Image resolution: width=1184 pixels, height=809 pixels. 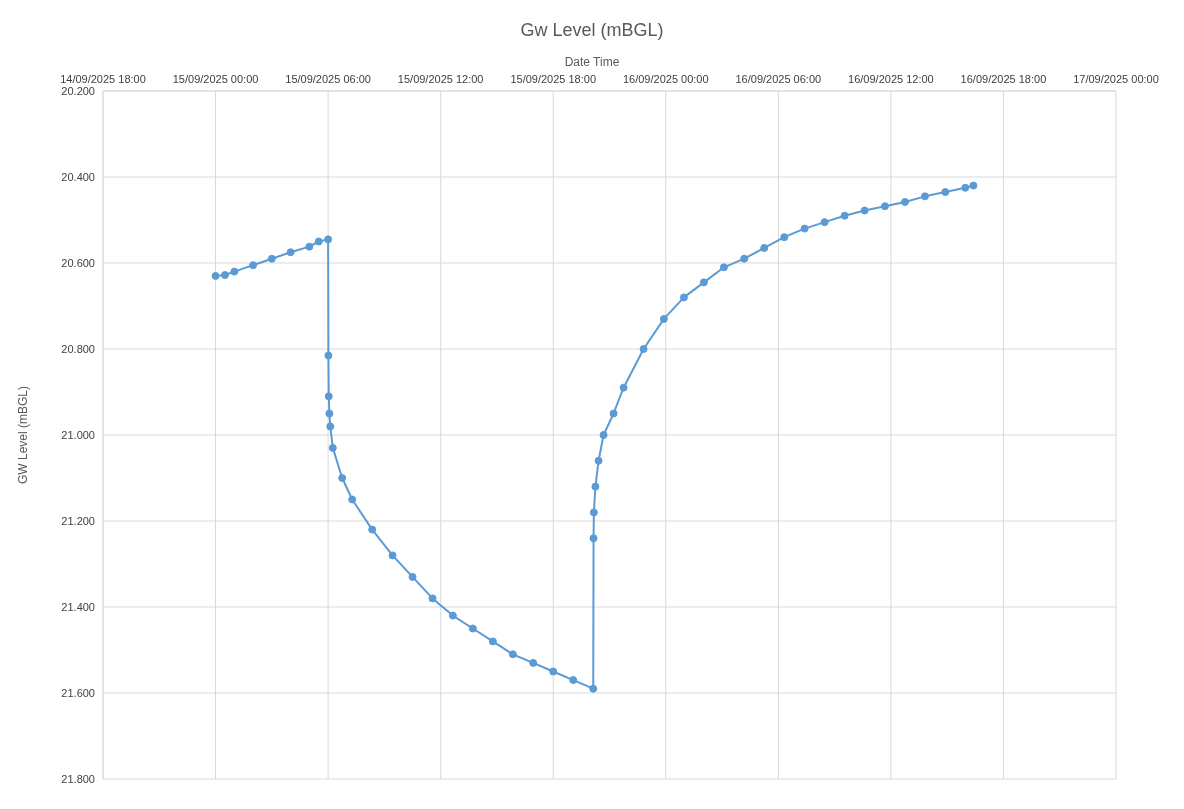 I want to click on x-tick-label: 16/09/2025 12:00, so click(x=891, y=79).